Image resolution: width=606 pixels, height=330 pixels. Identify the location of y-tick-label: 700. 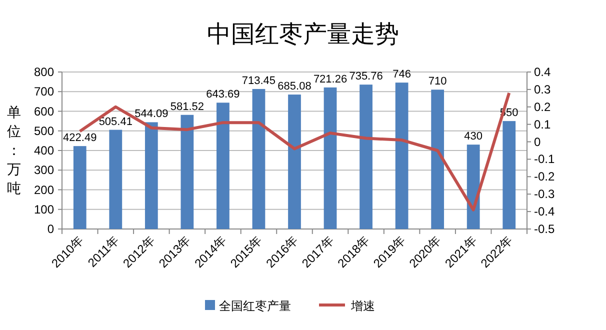
(44, 91).